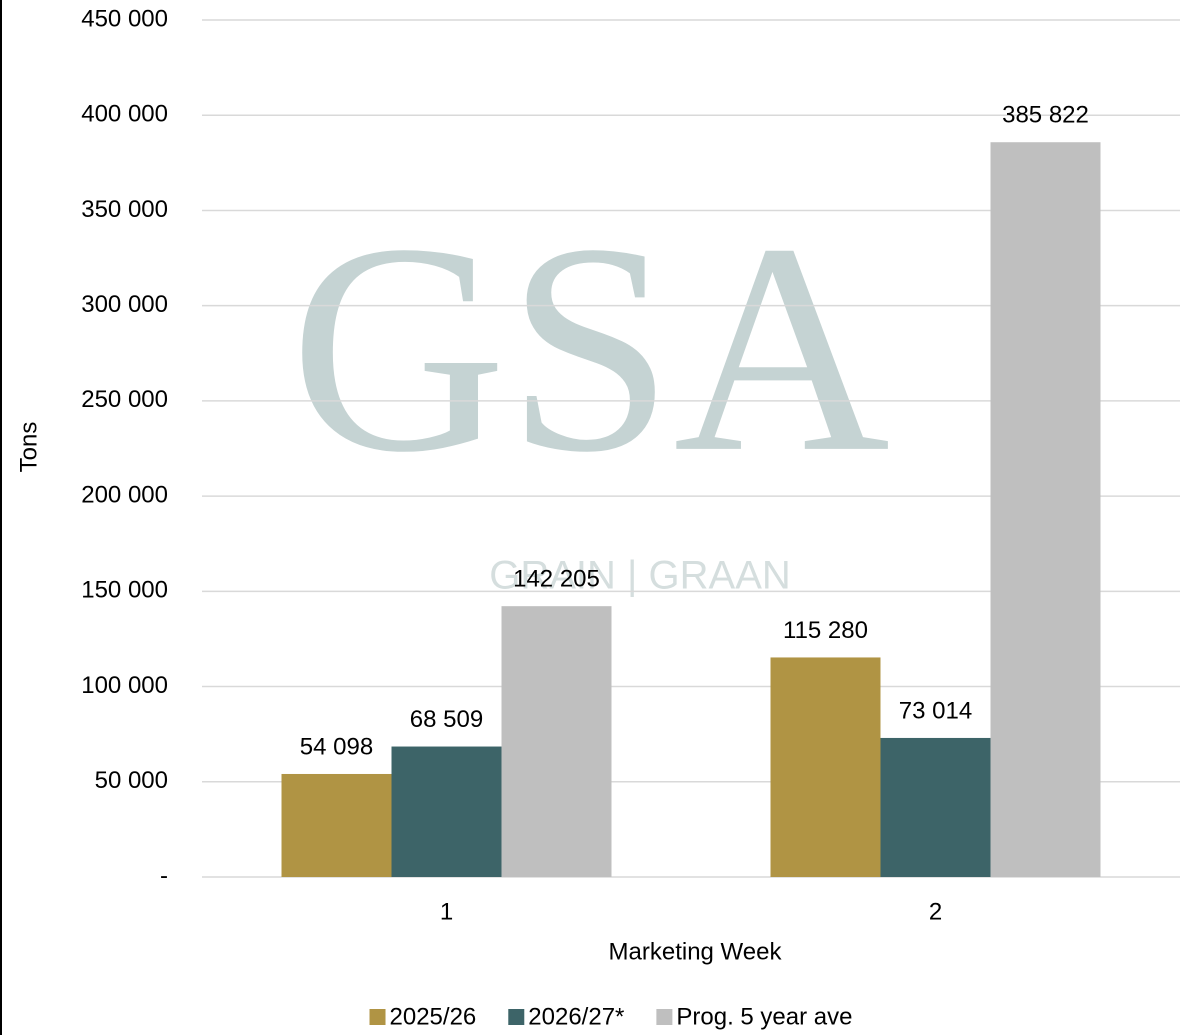 This screenshot has width=1192, height=1035. I want to click on data-label: 115 280, so click(825, 630).